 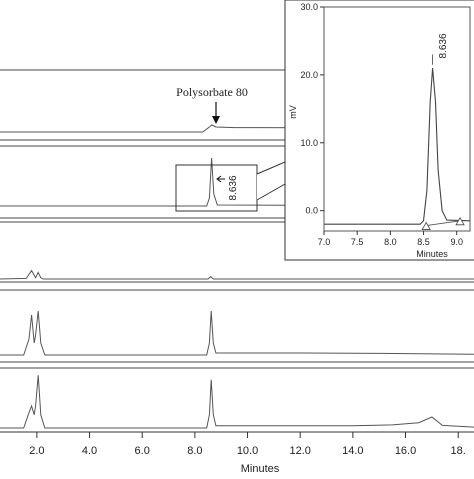 I want to click on inset-y-tick-label: 30.0, so click(x=309, y=7).